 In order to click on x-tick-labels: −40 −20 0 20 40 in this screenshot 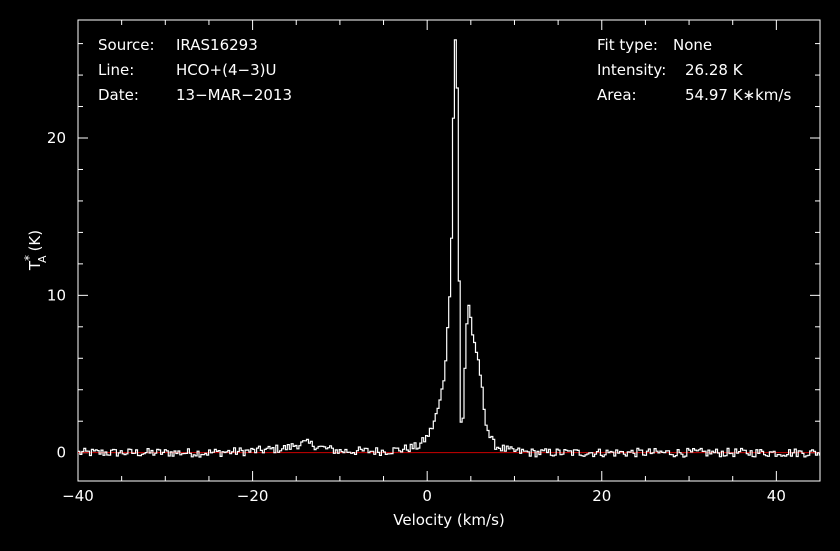, I will do `click(424, 496)`.